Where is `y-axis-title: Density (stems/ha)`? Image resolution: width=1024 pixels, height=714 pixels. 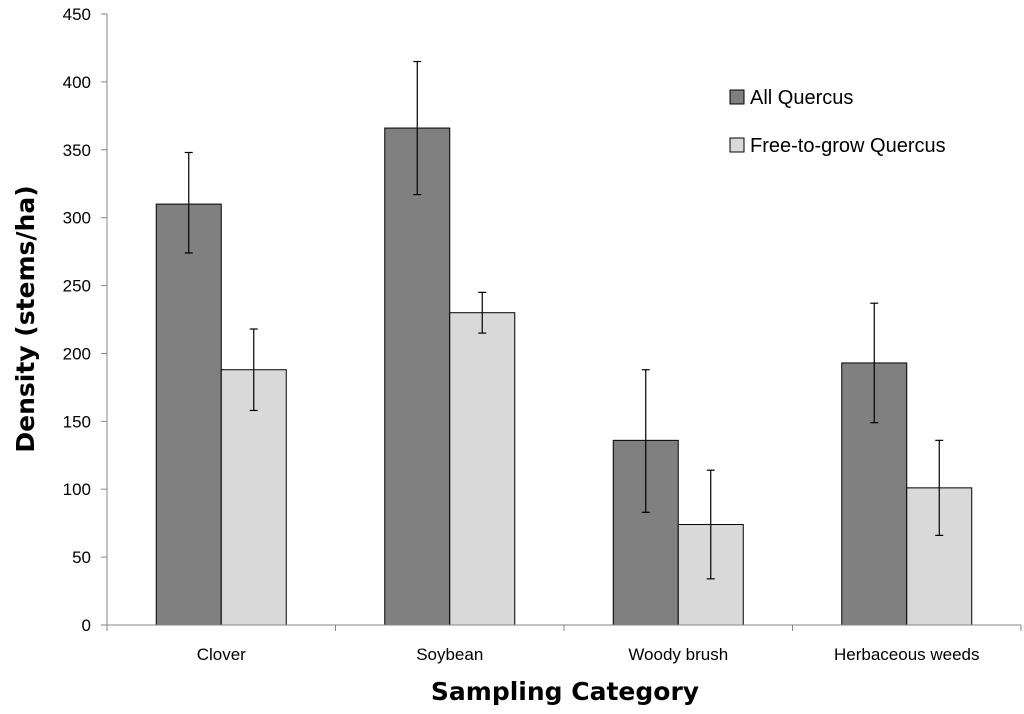
y-axis-title: Density (stems/ha) is located at coordinates (25, 318).